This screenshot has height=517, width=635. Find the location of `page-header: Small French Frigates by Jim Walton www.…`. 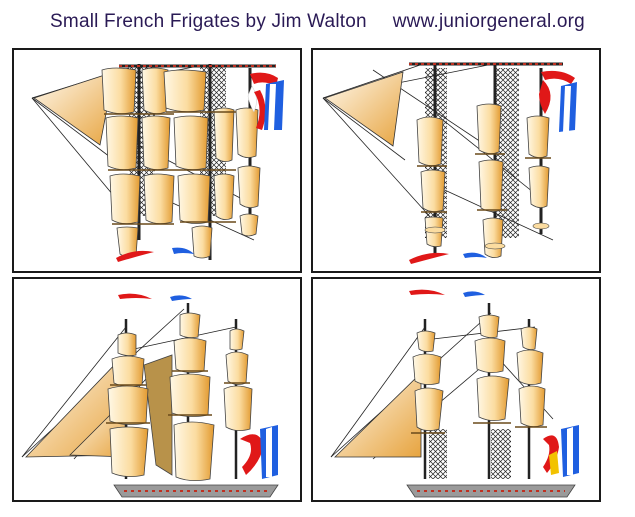

page-header: Small French Frigates by Jim Walton www.… is located at coordinates (317, 22).